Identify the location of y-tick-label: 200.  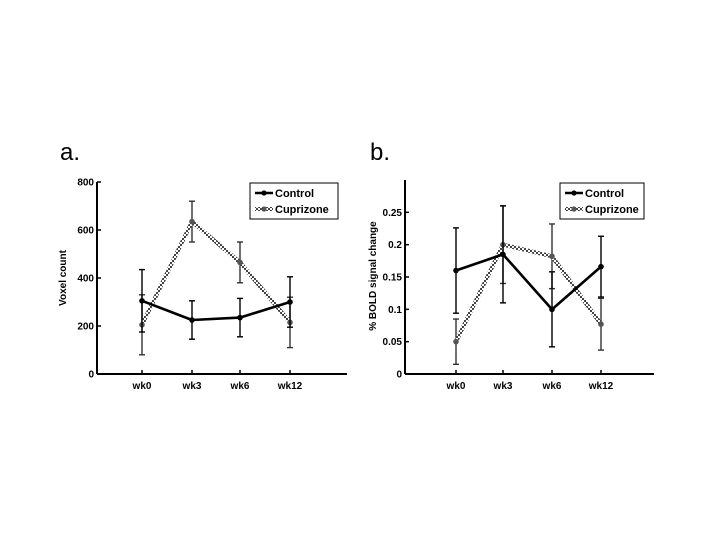
(85, 327).